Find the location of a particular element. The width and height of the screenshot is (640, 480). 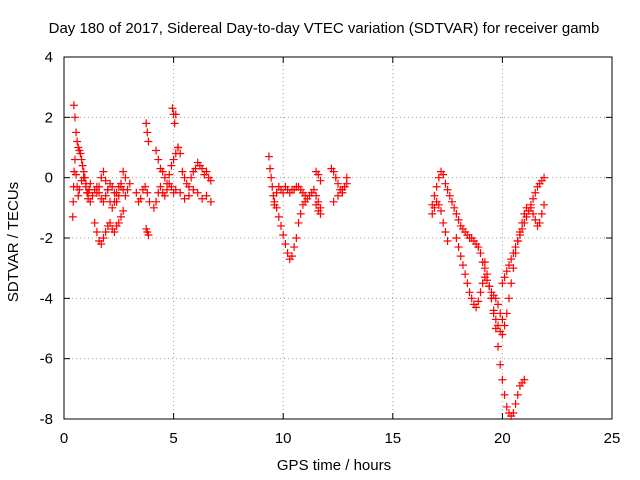

x-tick-label: 0 is located at coordinates (64, 438).